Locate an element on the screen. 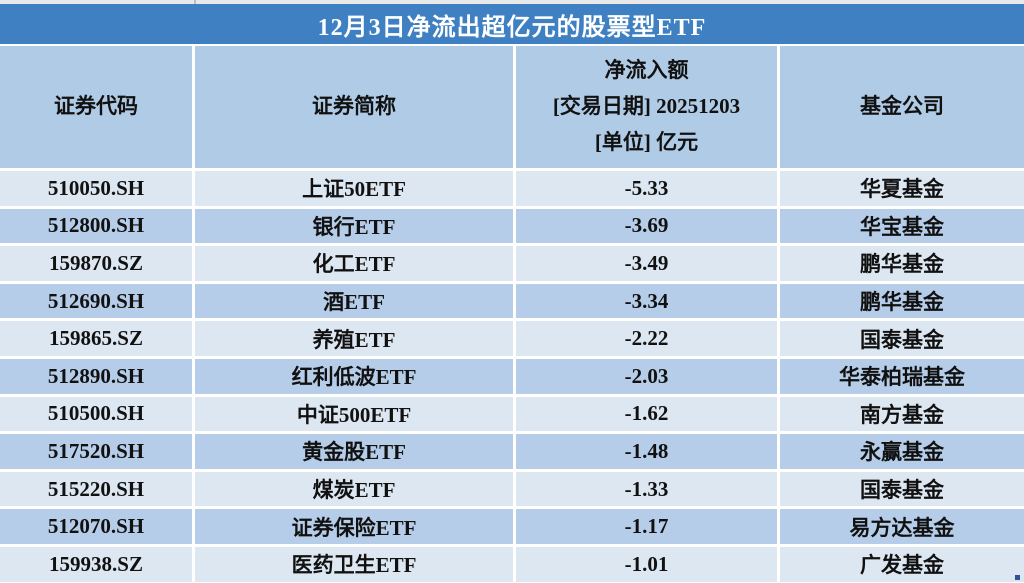 The width and height of the screenshot is (1024, 583). table-cell-code: 159865.SZ is located at coordinates (96, 338).